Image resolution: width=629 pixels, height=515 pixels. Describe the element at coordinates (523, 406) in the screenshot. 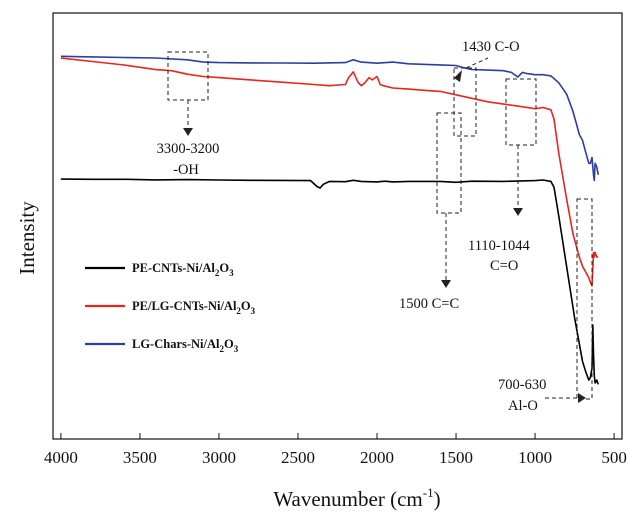

I see `alo-label-2: Al-O` at that location.